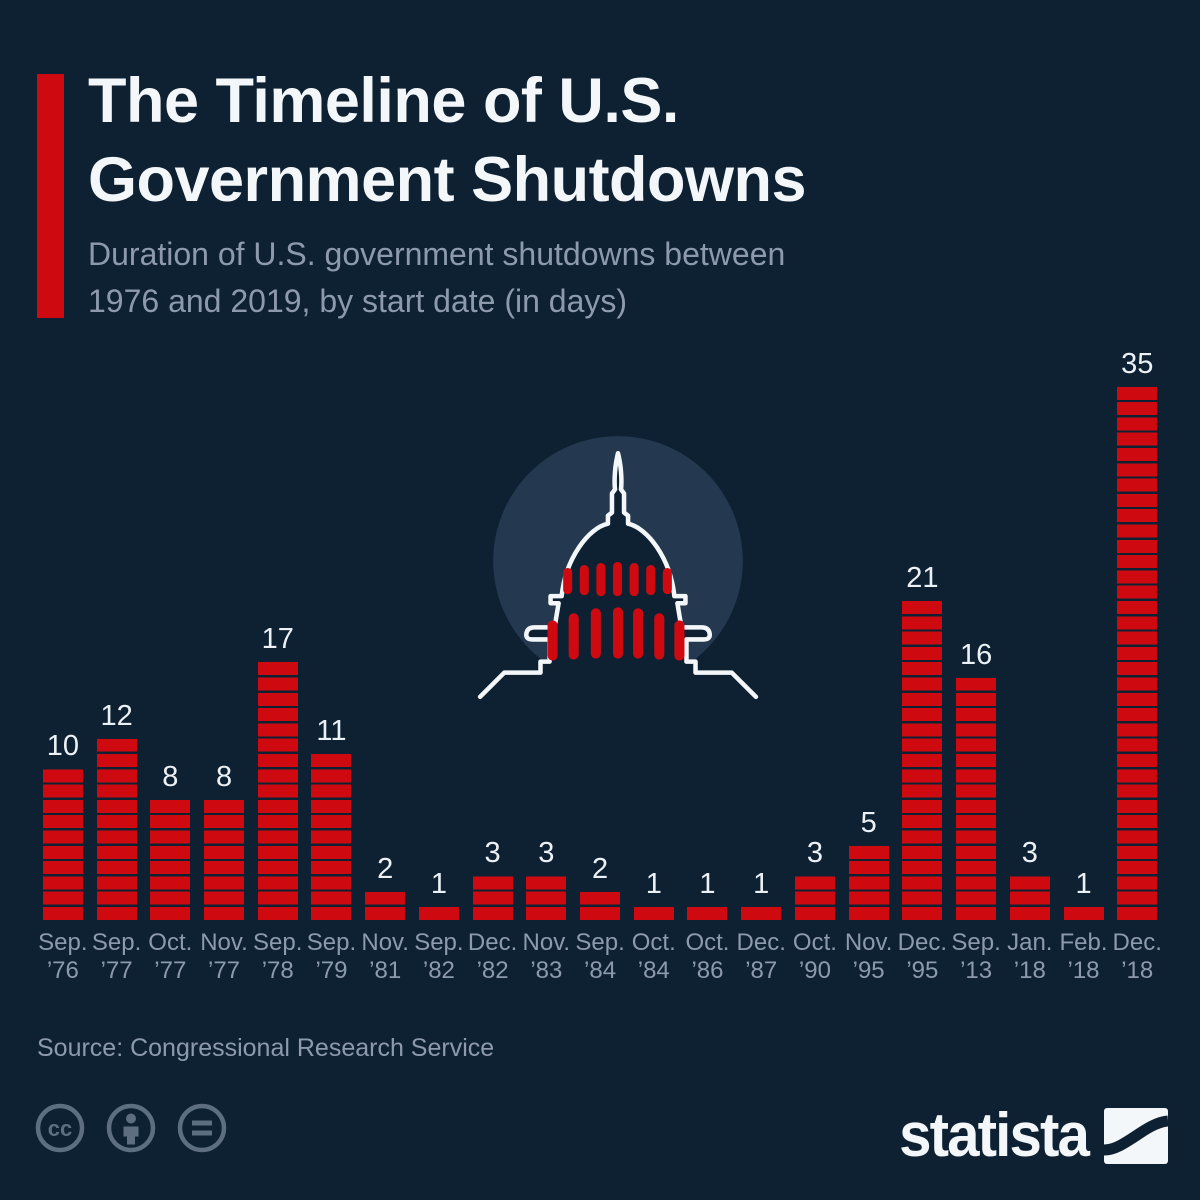 The width and height of the screenshot is (1200, 1200). What do you see at coordinates (224, 776) in the screenshot?
I see `bar-value-label: 8` at bounding box center [224, 776].